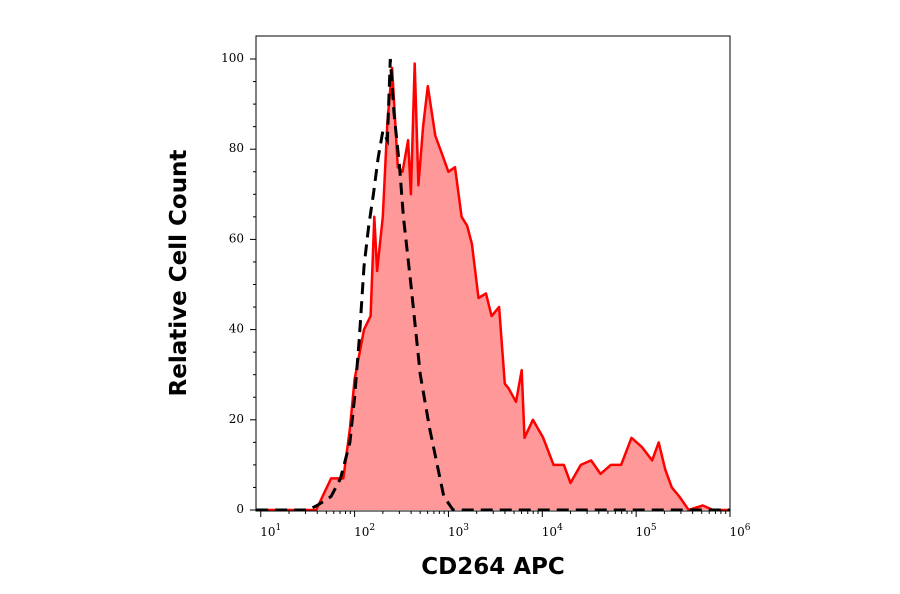 Image resolution: width=900 pixels, height=594 pixels. I want to click on x-axis-title: CD264 APC, so click(493, 567).